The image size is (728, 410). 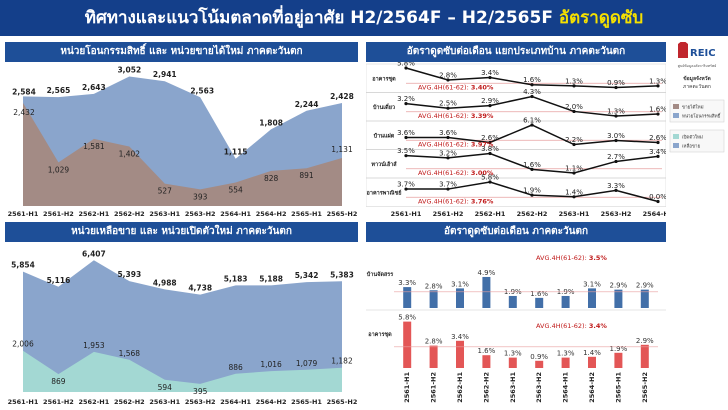 What do you see at coordinates (165, 387) in the screenshot?
I see `data-label: 594` at bounding box center [165, 387].